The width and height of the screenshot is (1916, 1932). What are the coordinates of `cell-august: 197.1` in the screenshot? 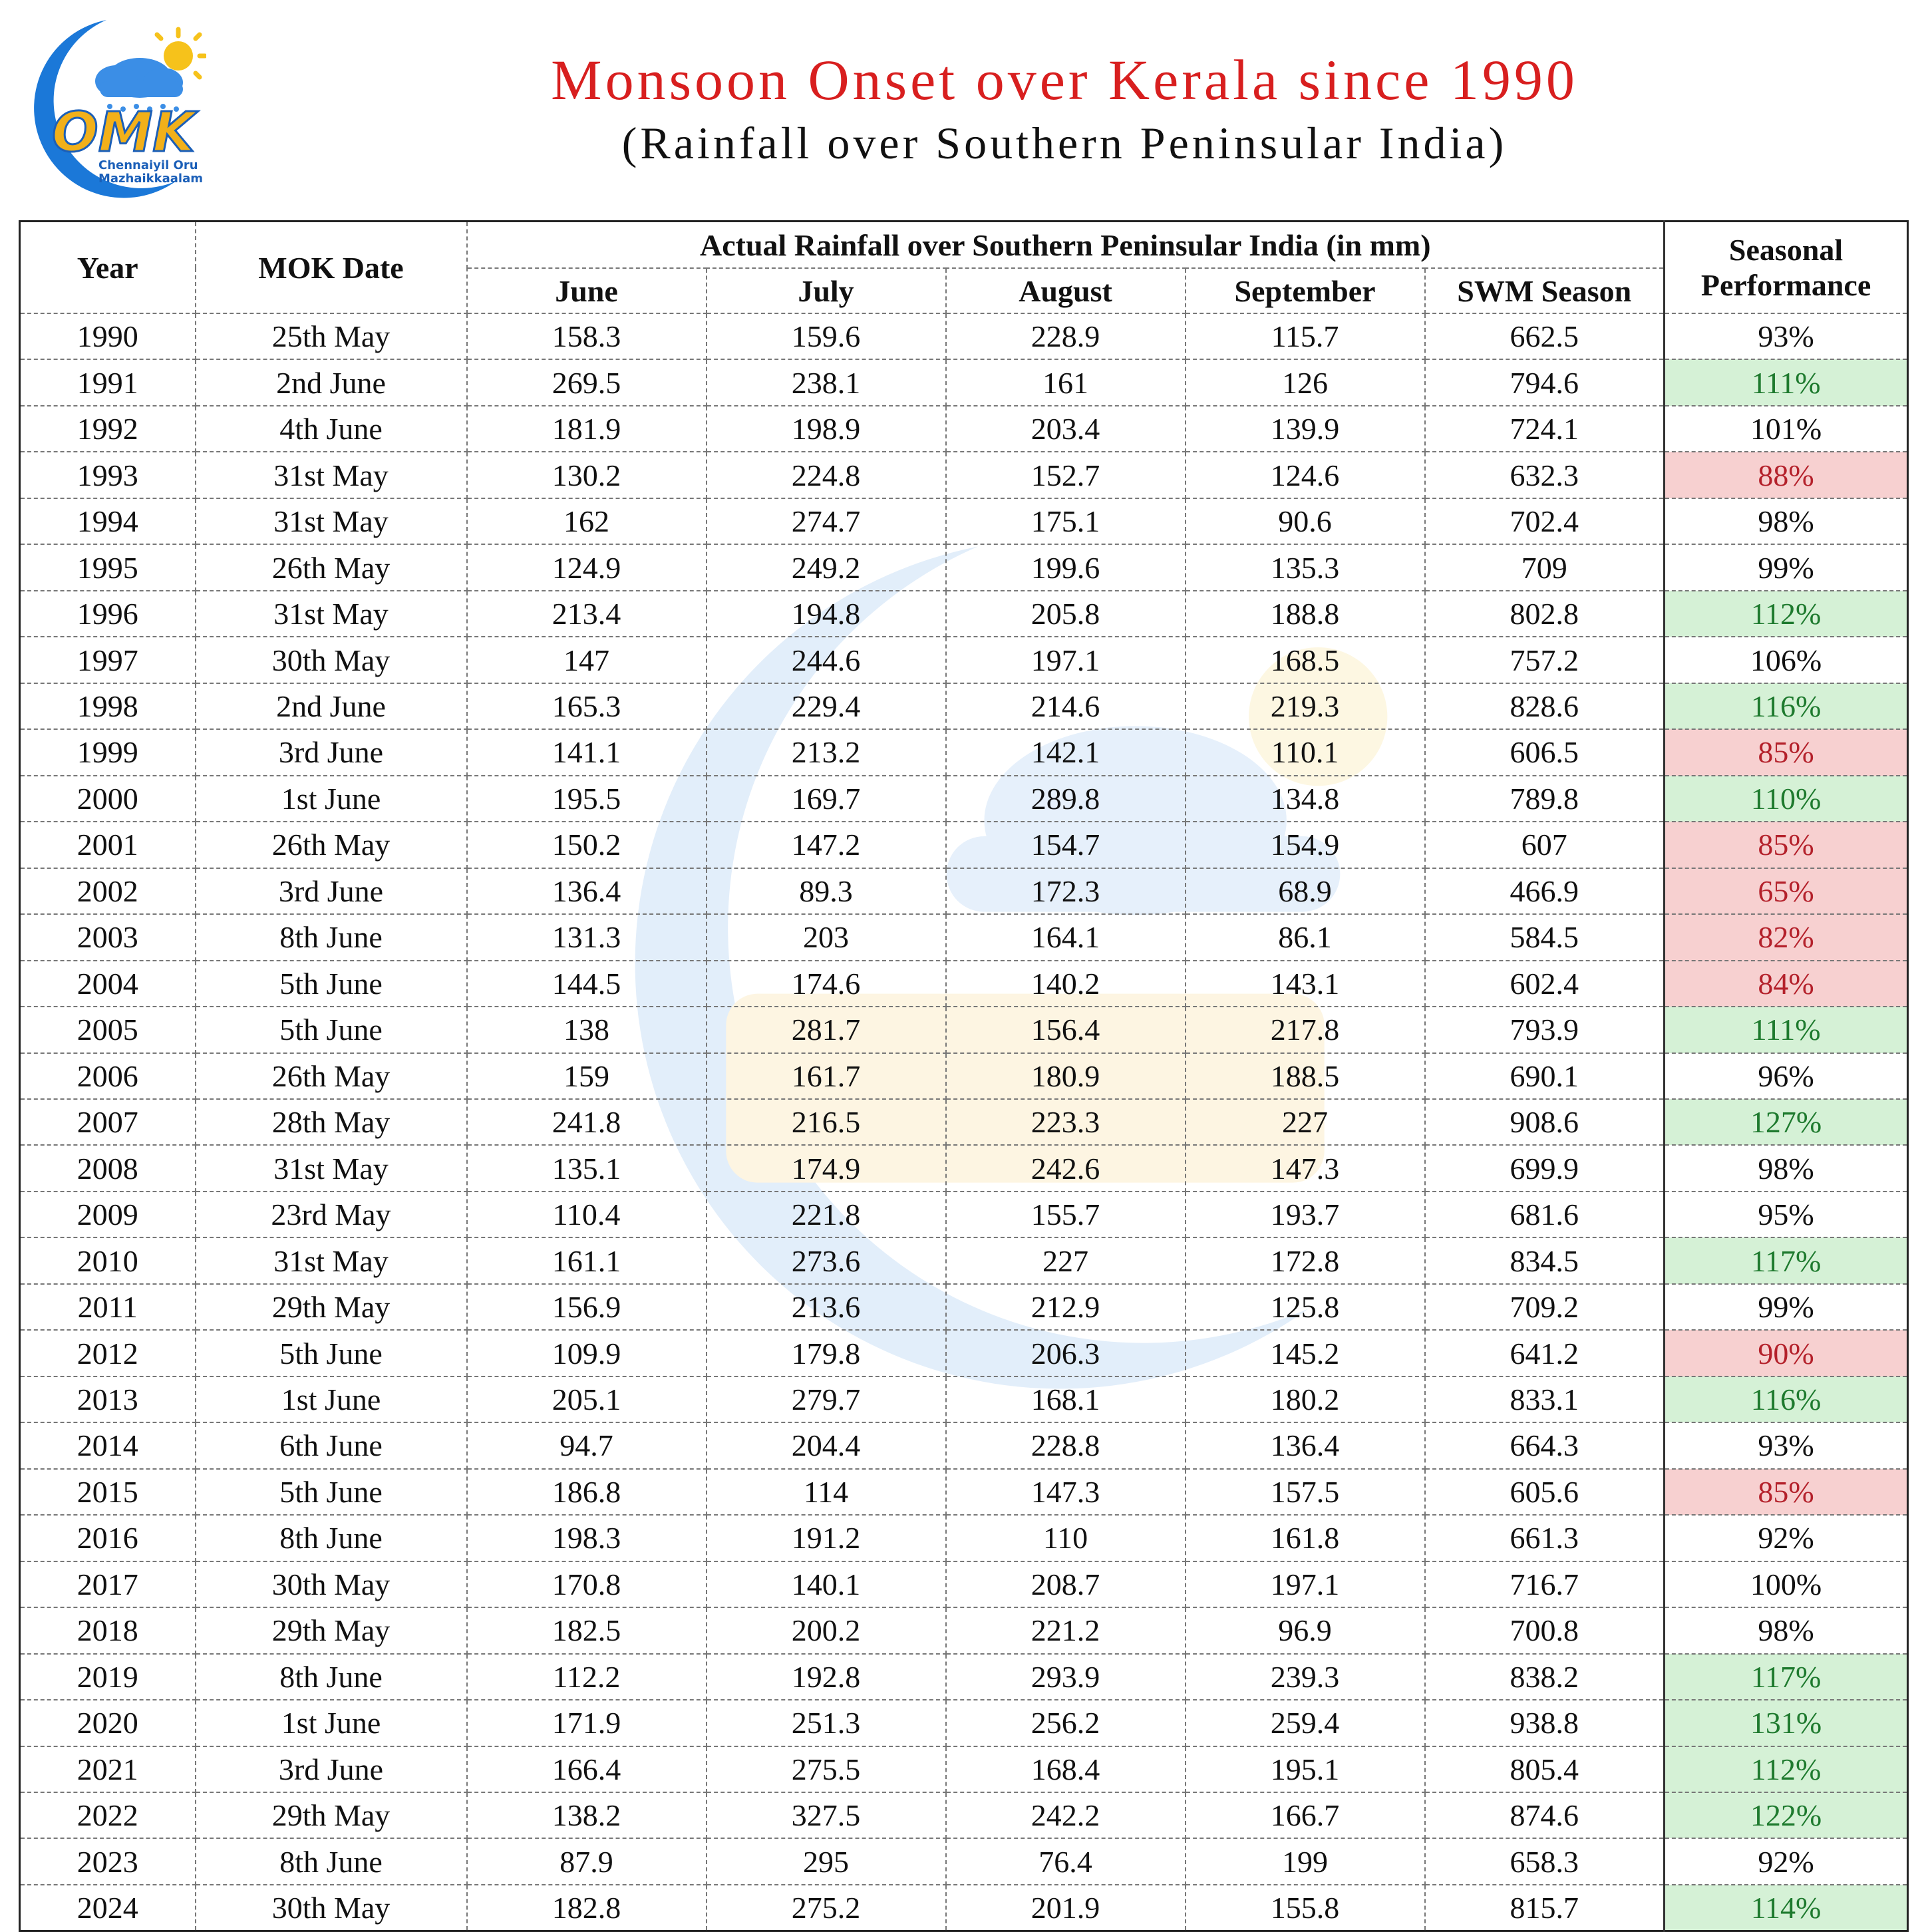 It's located at (1065, 660).